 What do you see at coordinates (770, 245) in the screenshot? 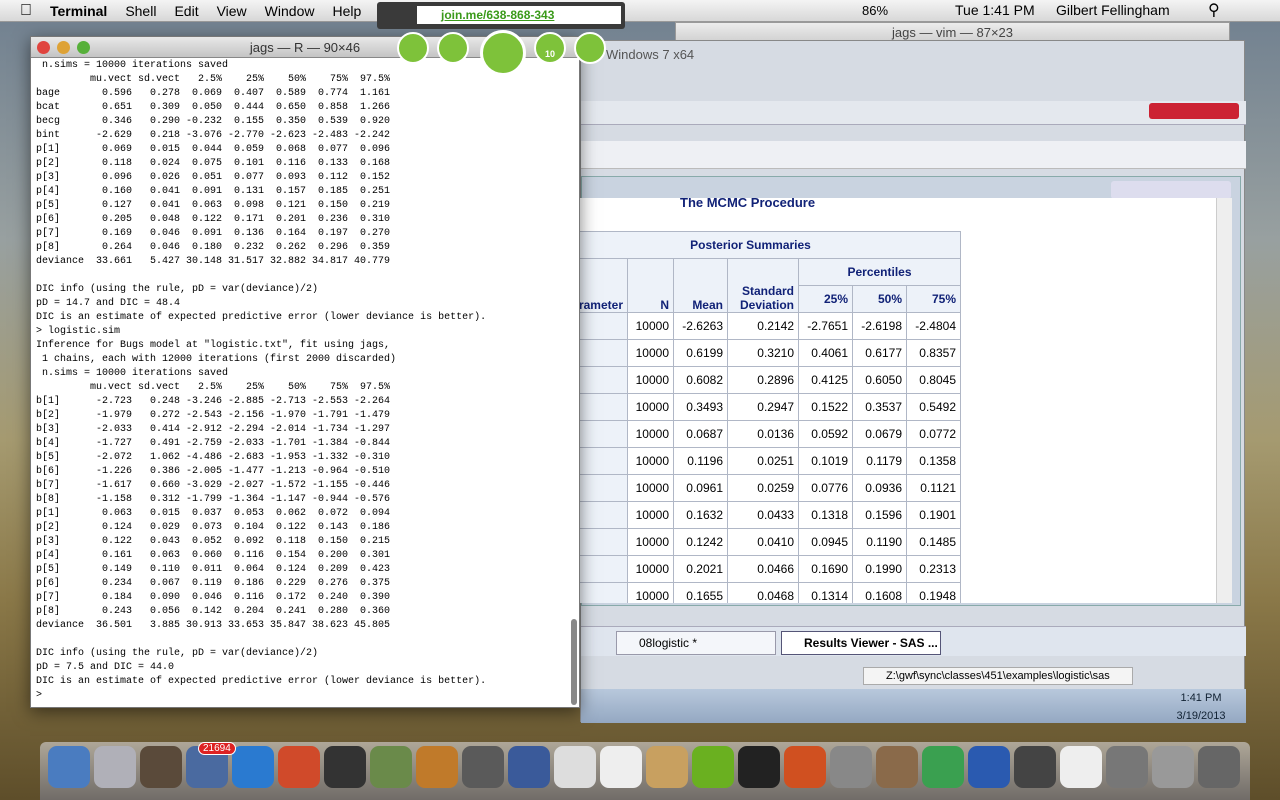
I see `header-row: Posterior Summaries` at bounding box center [770, 245].